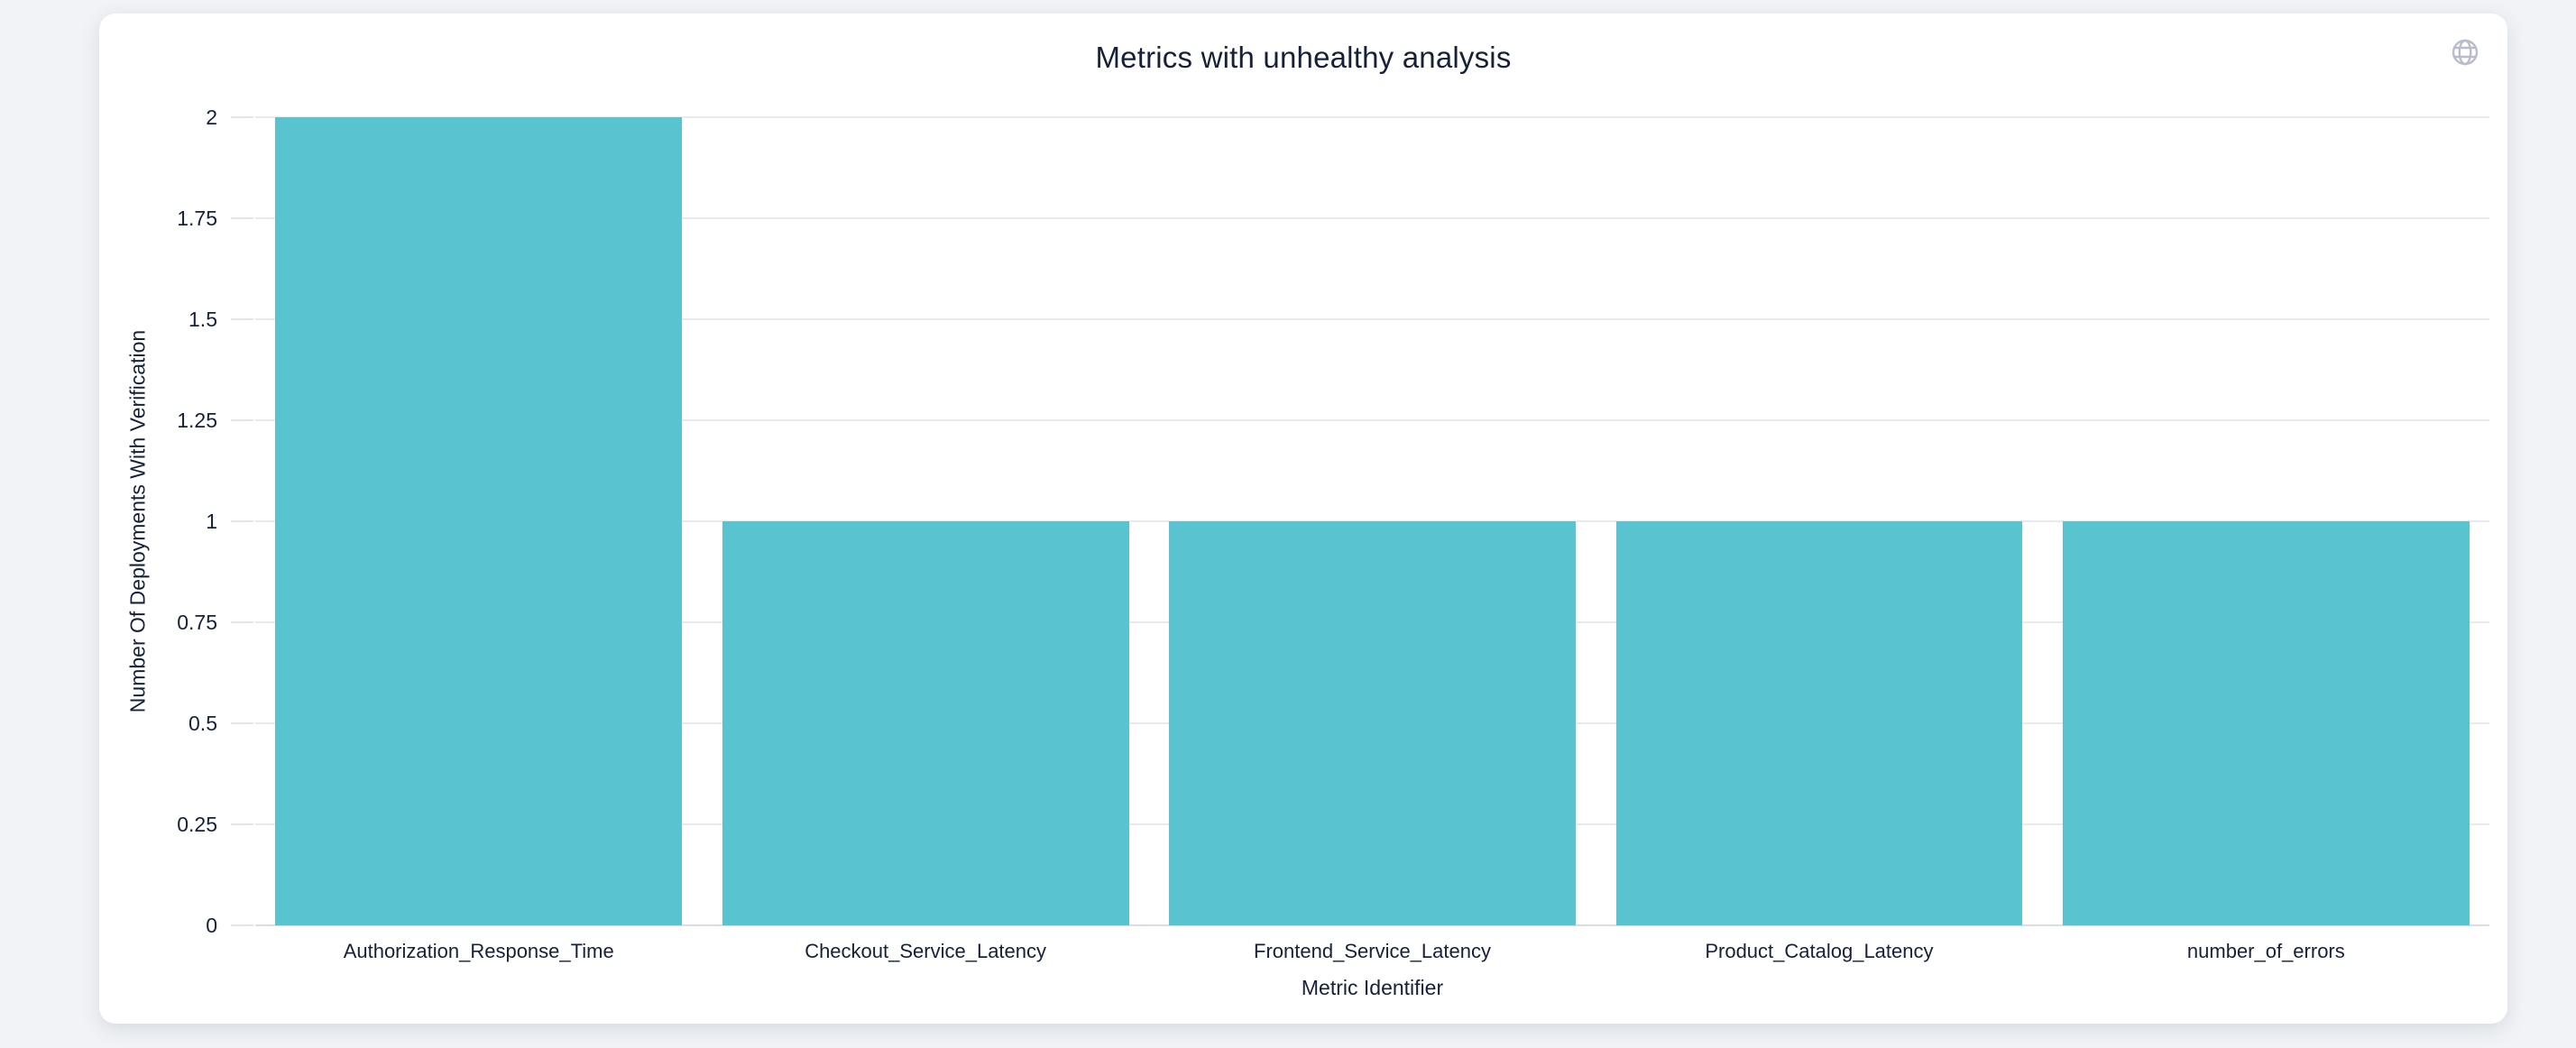 The image size is (2576, 1048). Describe the element at coordinates (2266, 723) in the screenshot. I see `bar-number_of_errors` at that location.